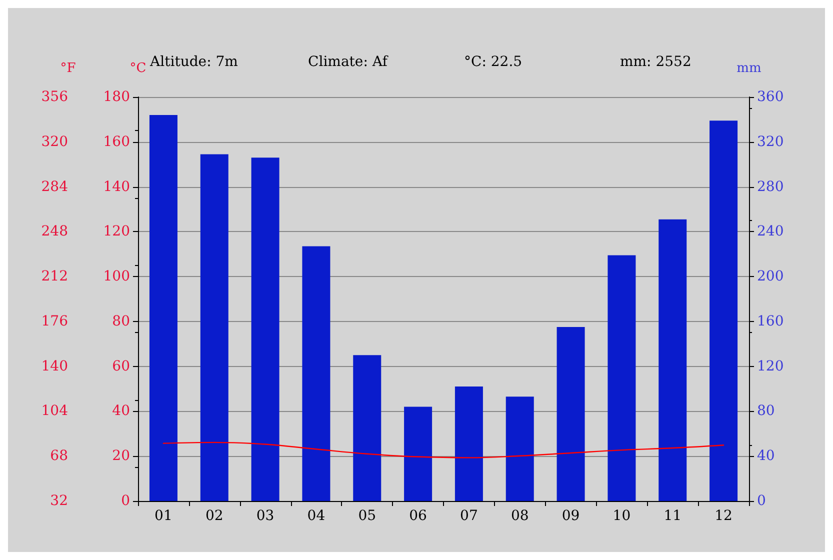  Describe the element at coordinates (116, 97) in the screenshot. I see `y-tick-label: 180` at that location.